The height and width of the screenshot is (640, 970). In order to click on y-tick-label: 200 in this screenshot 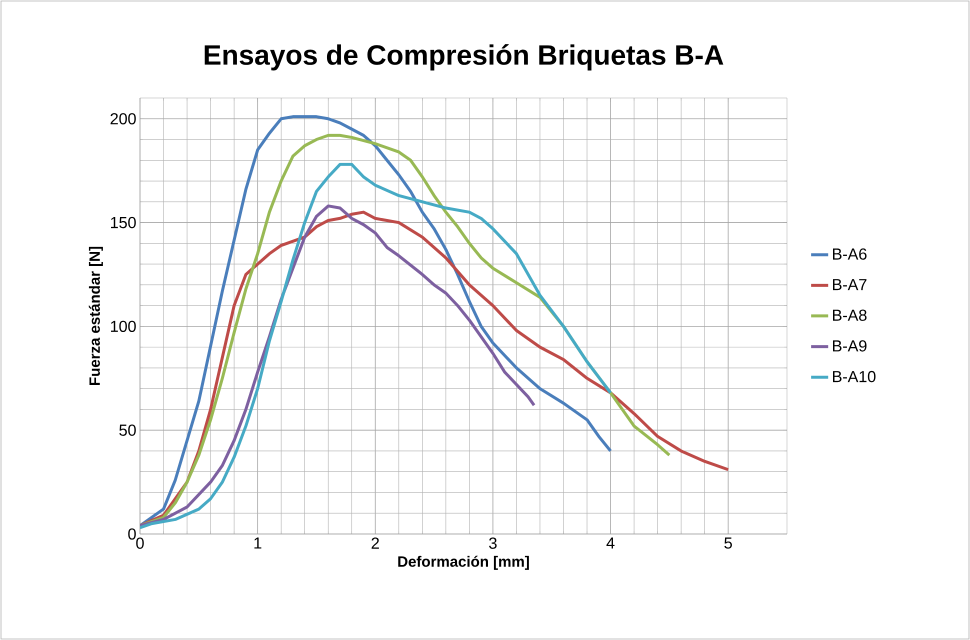, I will do `click(123, 118)`.